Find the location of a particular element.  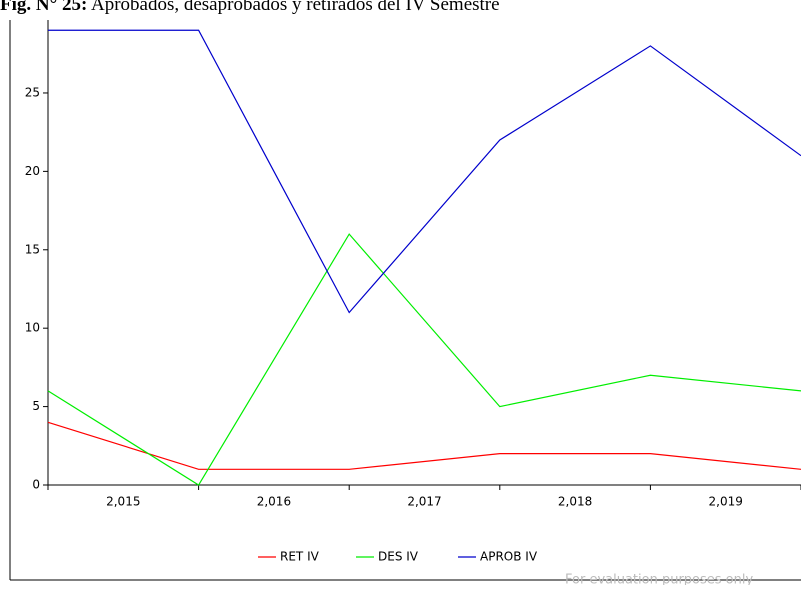

x-tick-label: 2,019 is located at coordinates (726, 502).